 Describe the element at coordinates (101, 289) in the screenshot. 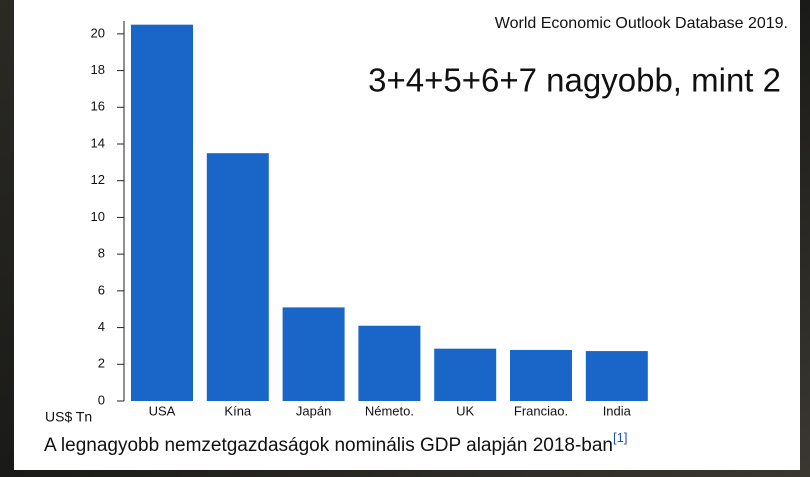

I see `y-tick-label: 6` at that location.